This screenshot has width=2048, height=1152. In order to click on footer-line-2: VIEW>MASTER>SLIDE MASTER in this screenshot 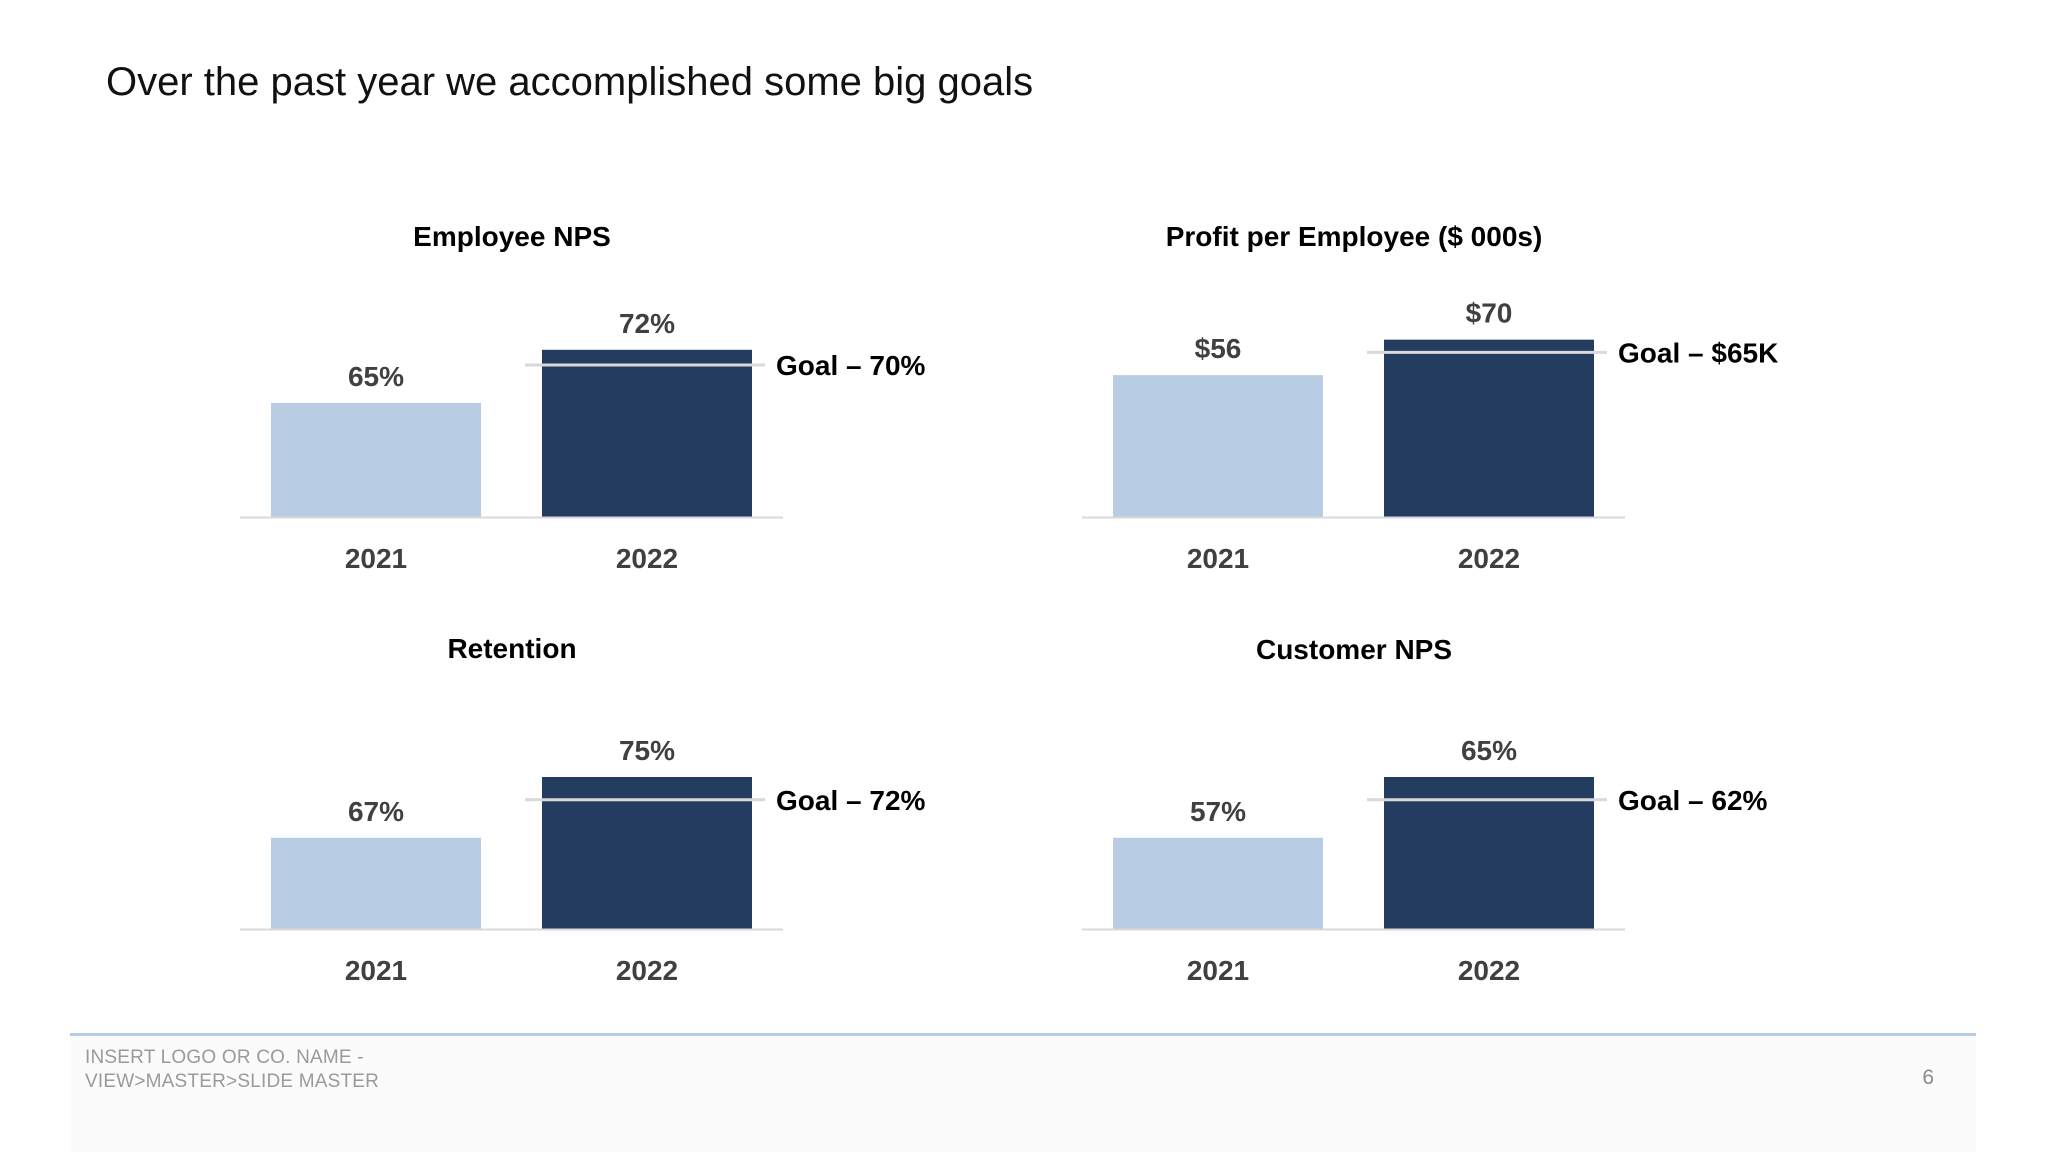, I will do `click(232, 1082)`.